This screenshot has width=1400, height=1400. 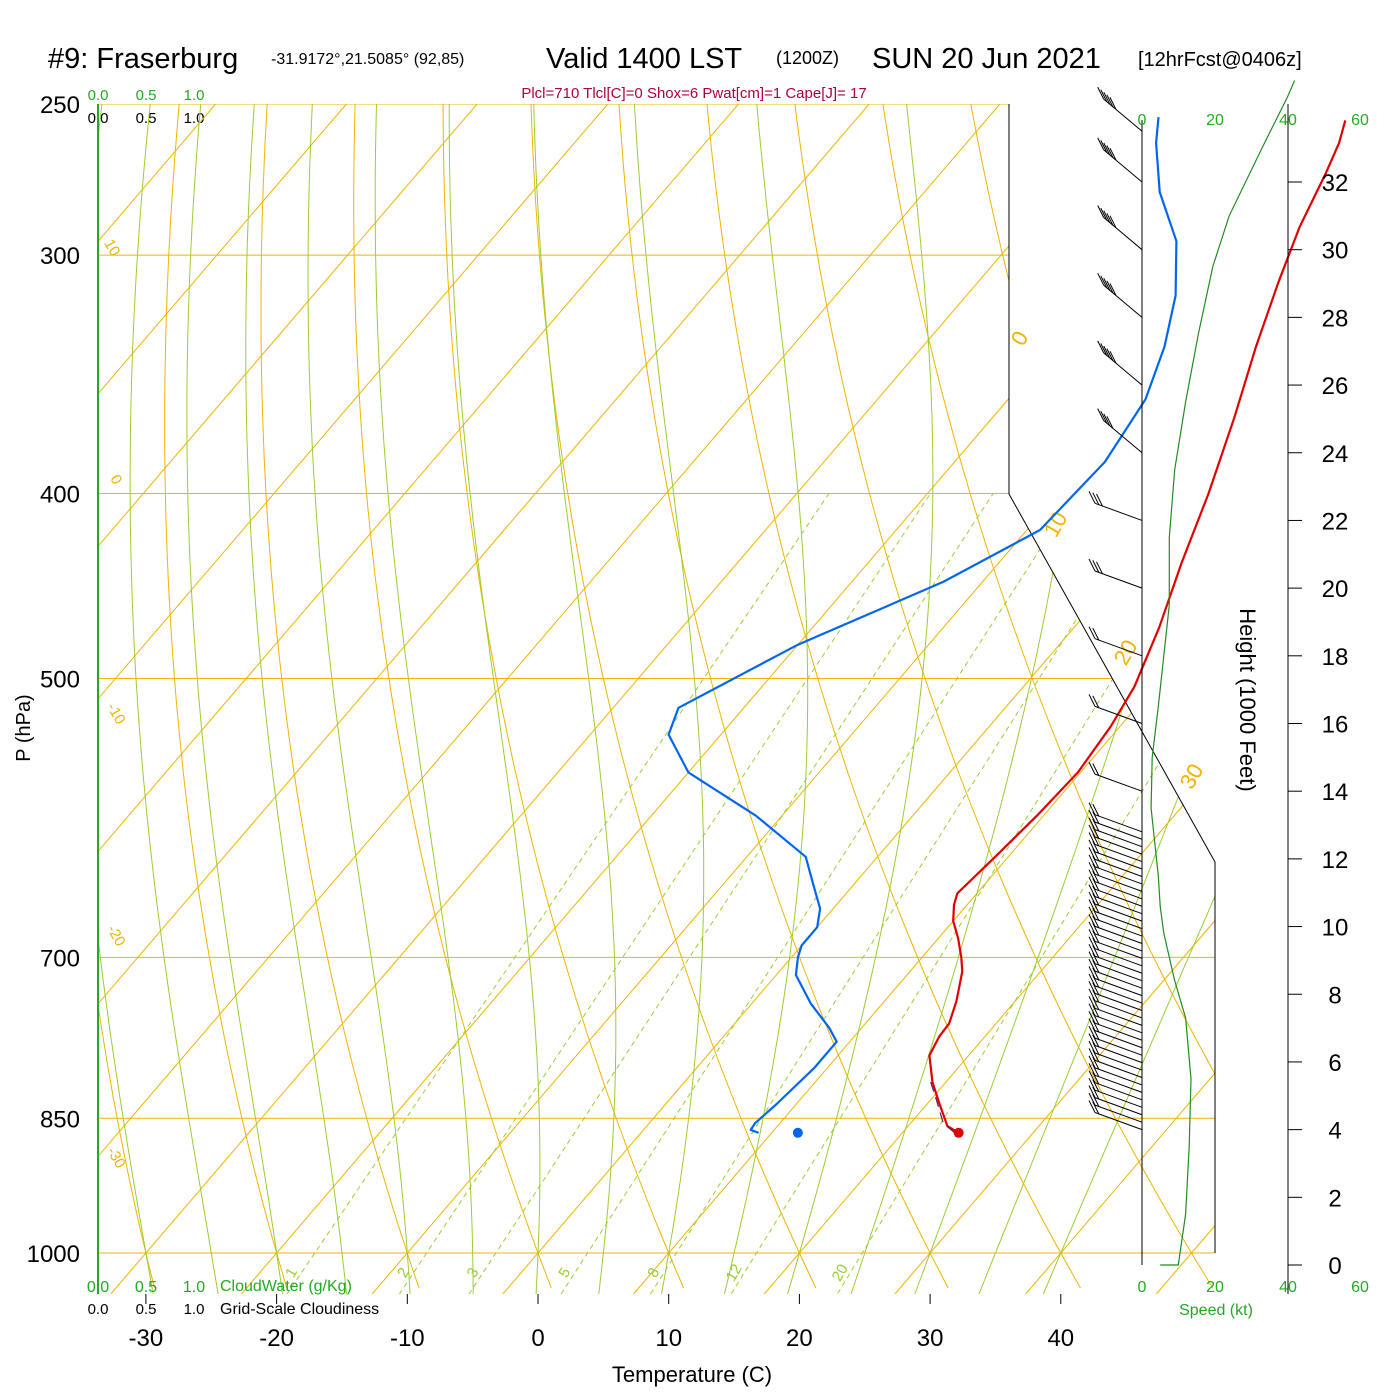 I want to click on pressure-tick-label: 300, so click(x=60, y=256).